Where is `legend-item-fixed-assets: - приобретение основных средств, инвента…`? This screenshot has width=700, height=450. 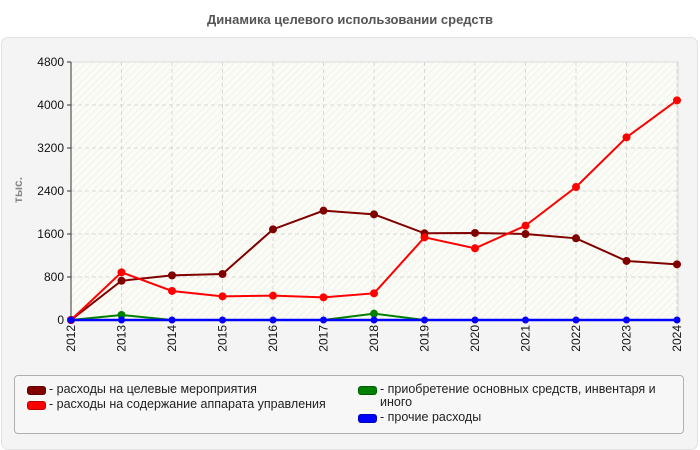
legend-item-fixed-assets: - приобретение основных средств, инвента… is located at coordinates (519, 396).